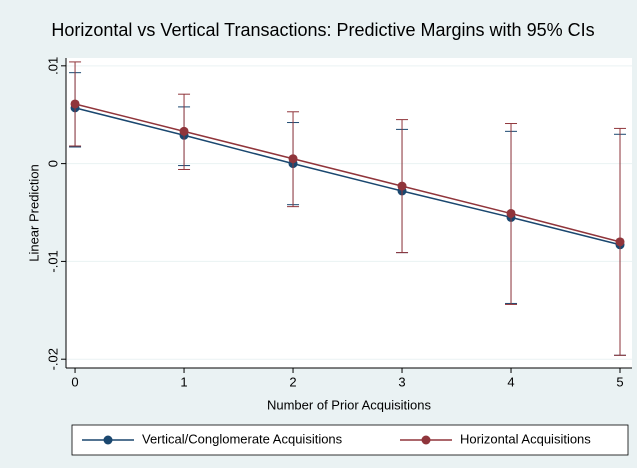  What do you see at coordinates (619, 381) in the screenshot?
I see `x-tick-label: 5` at bounding box center [619, 381].